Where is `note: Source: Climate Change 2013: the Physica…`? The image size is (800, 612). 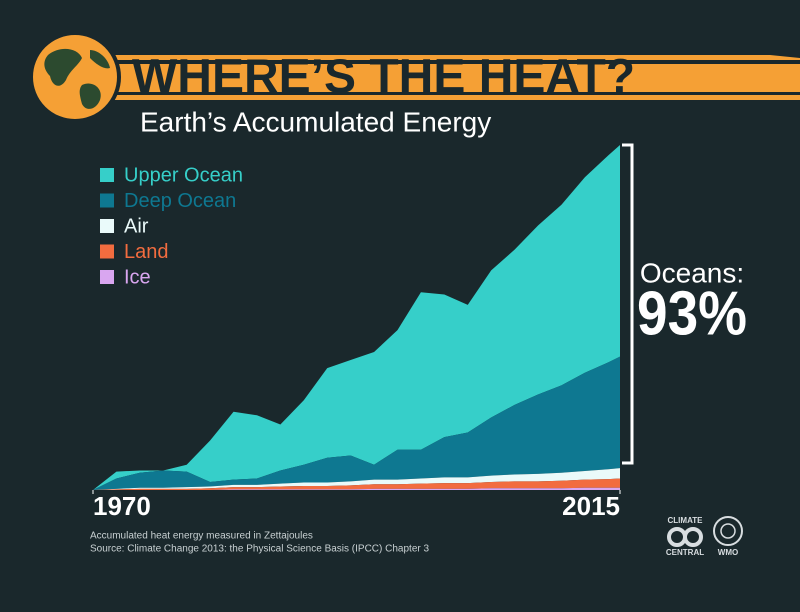
note: Source: Climate Change 2013: the Physica… is located at coordinates (259, 549).